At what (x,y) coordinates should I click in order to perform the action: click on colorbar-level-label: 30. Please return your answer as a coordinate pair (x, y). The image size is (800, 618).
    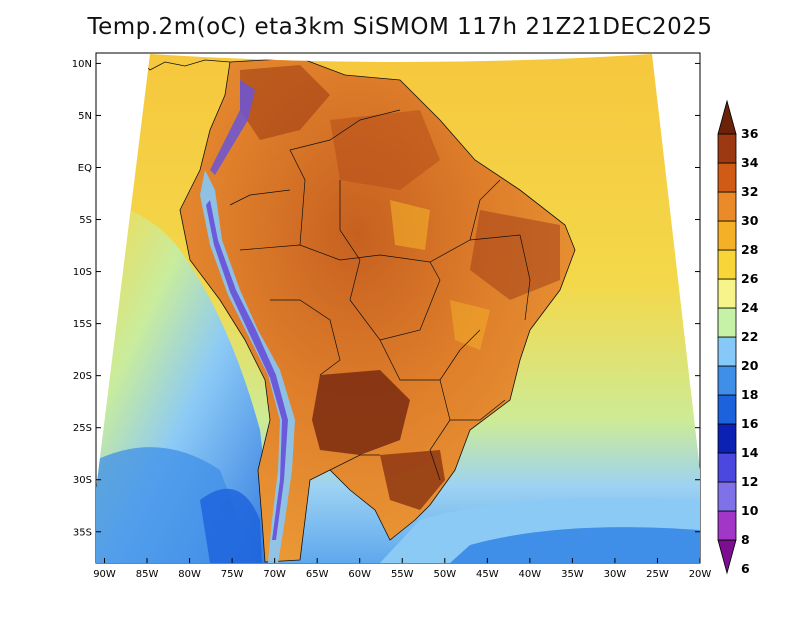
    Looking at the image, I should click on (750, 220).